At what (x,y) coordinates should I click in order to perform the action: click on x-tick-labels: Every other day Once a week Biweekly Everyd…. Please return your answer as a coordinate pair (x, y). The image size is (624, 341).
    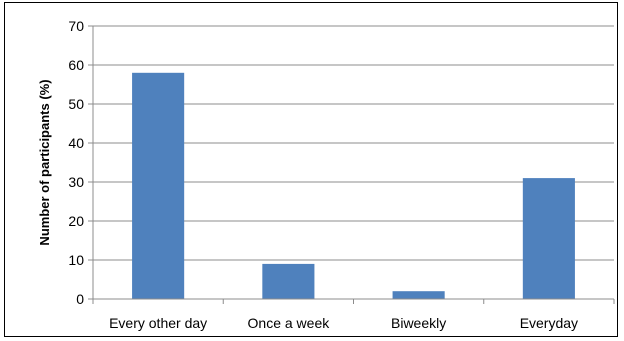
    Looking at the image, I should click on (343, 323).